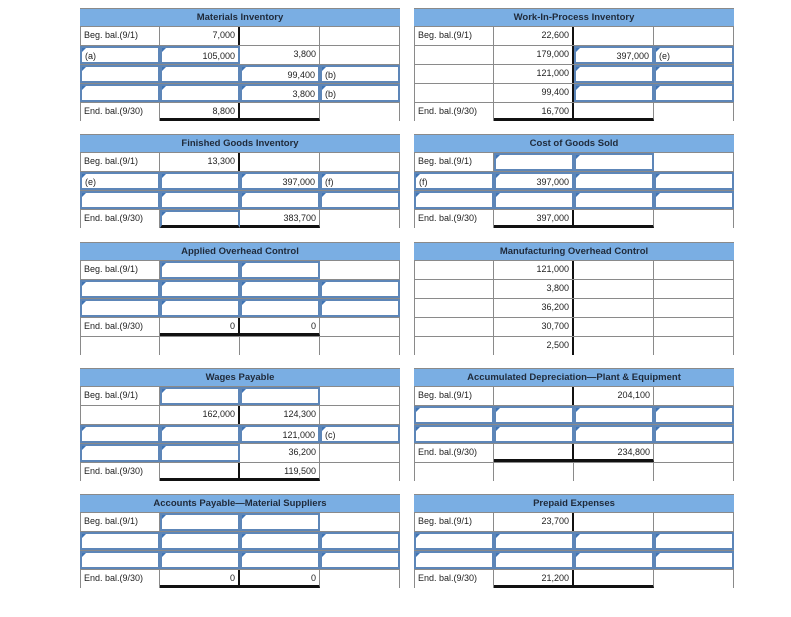 The width and height of the screenshot is (791, 617). Describe the element at coordinates (280, 74) in the screenshot. I see `credit-input: 99,400` at that location.